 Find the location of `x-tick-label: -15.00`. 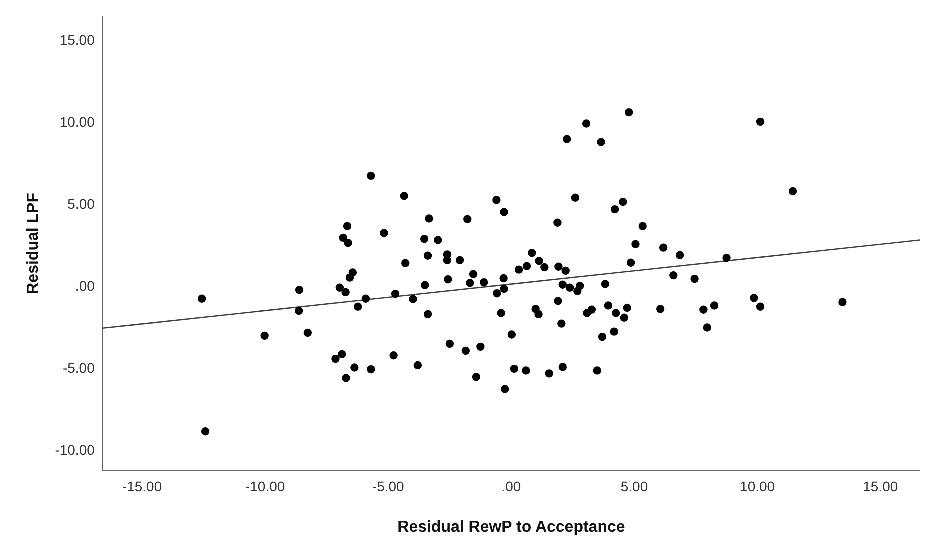

x-tick-label: -15.00 is located at coordinates (142, 486).